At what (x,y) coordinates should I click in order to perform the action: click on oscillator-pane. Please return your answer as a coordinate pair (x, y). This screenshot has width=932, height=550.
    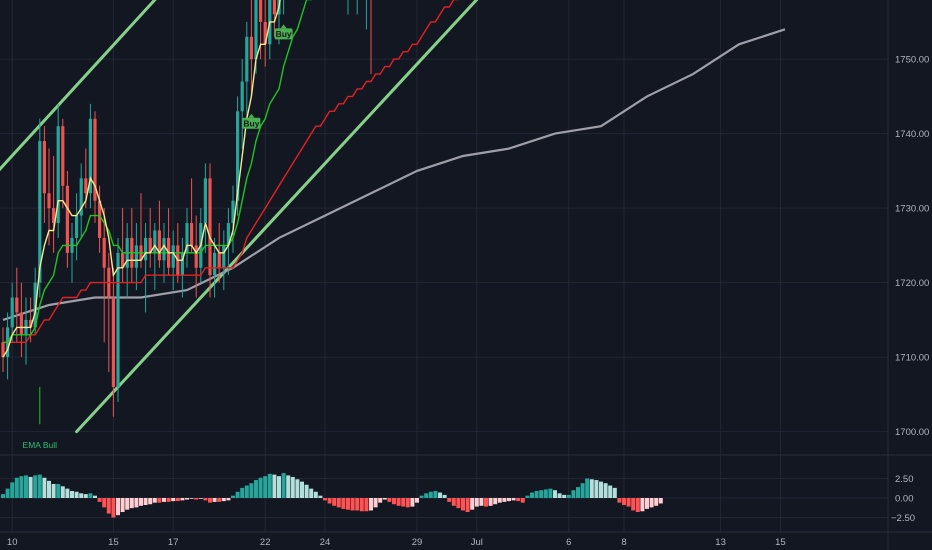
    Looking at the image, I should click on (332, 495).